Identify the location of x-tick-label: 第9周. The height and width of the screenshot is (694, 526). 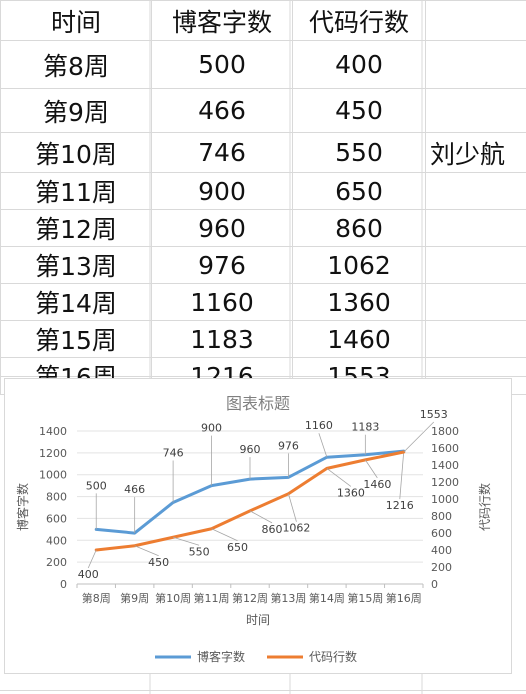
(134, 598).